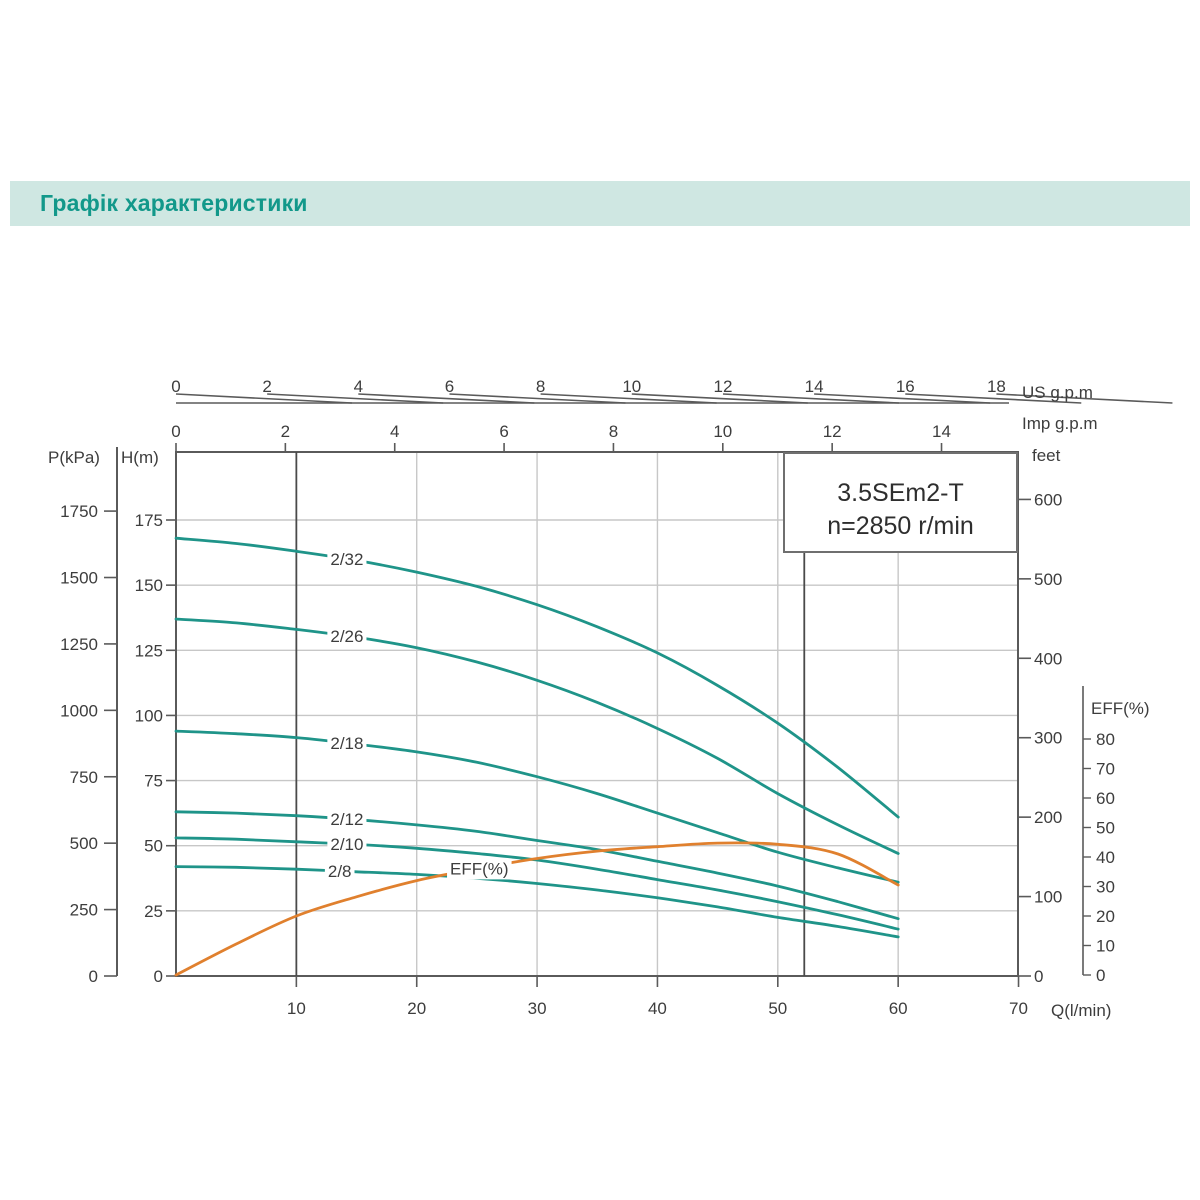 This screenshot has height=1200, width=1200. Describe the element at coordinates (672, 390) in the screenshot. I see `us-gpm-axis: 0 2 4 6 8 10 12 14 16 18` at that location.